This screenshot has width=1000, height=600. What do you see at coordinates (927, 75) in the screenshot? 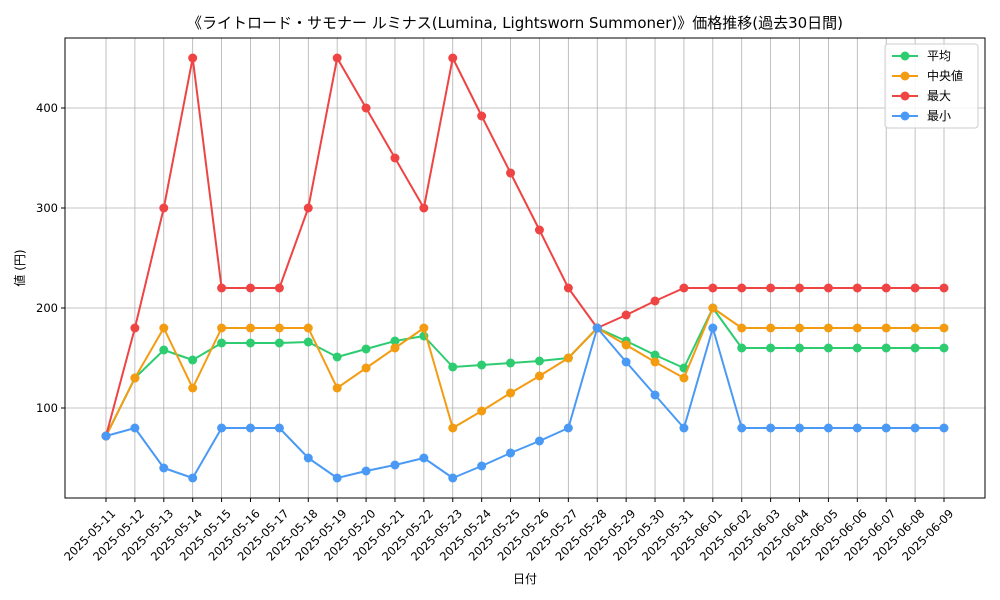
I see `legend-item: 中央値` at bounding box center [927, 75].